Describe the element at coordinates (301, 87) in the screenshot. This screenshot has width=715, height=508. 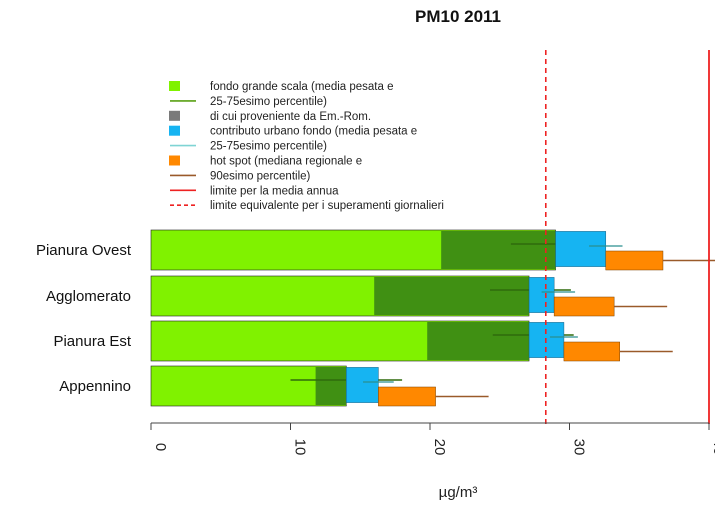
I see `legend-label-0: fondo grande scala (media pesata e` at that location.